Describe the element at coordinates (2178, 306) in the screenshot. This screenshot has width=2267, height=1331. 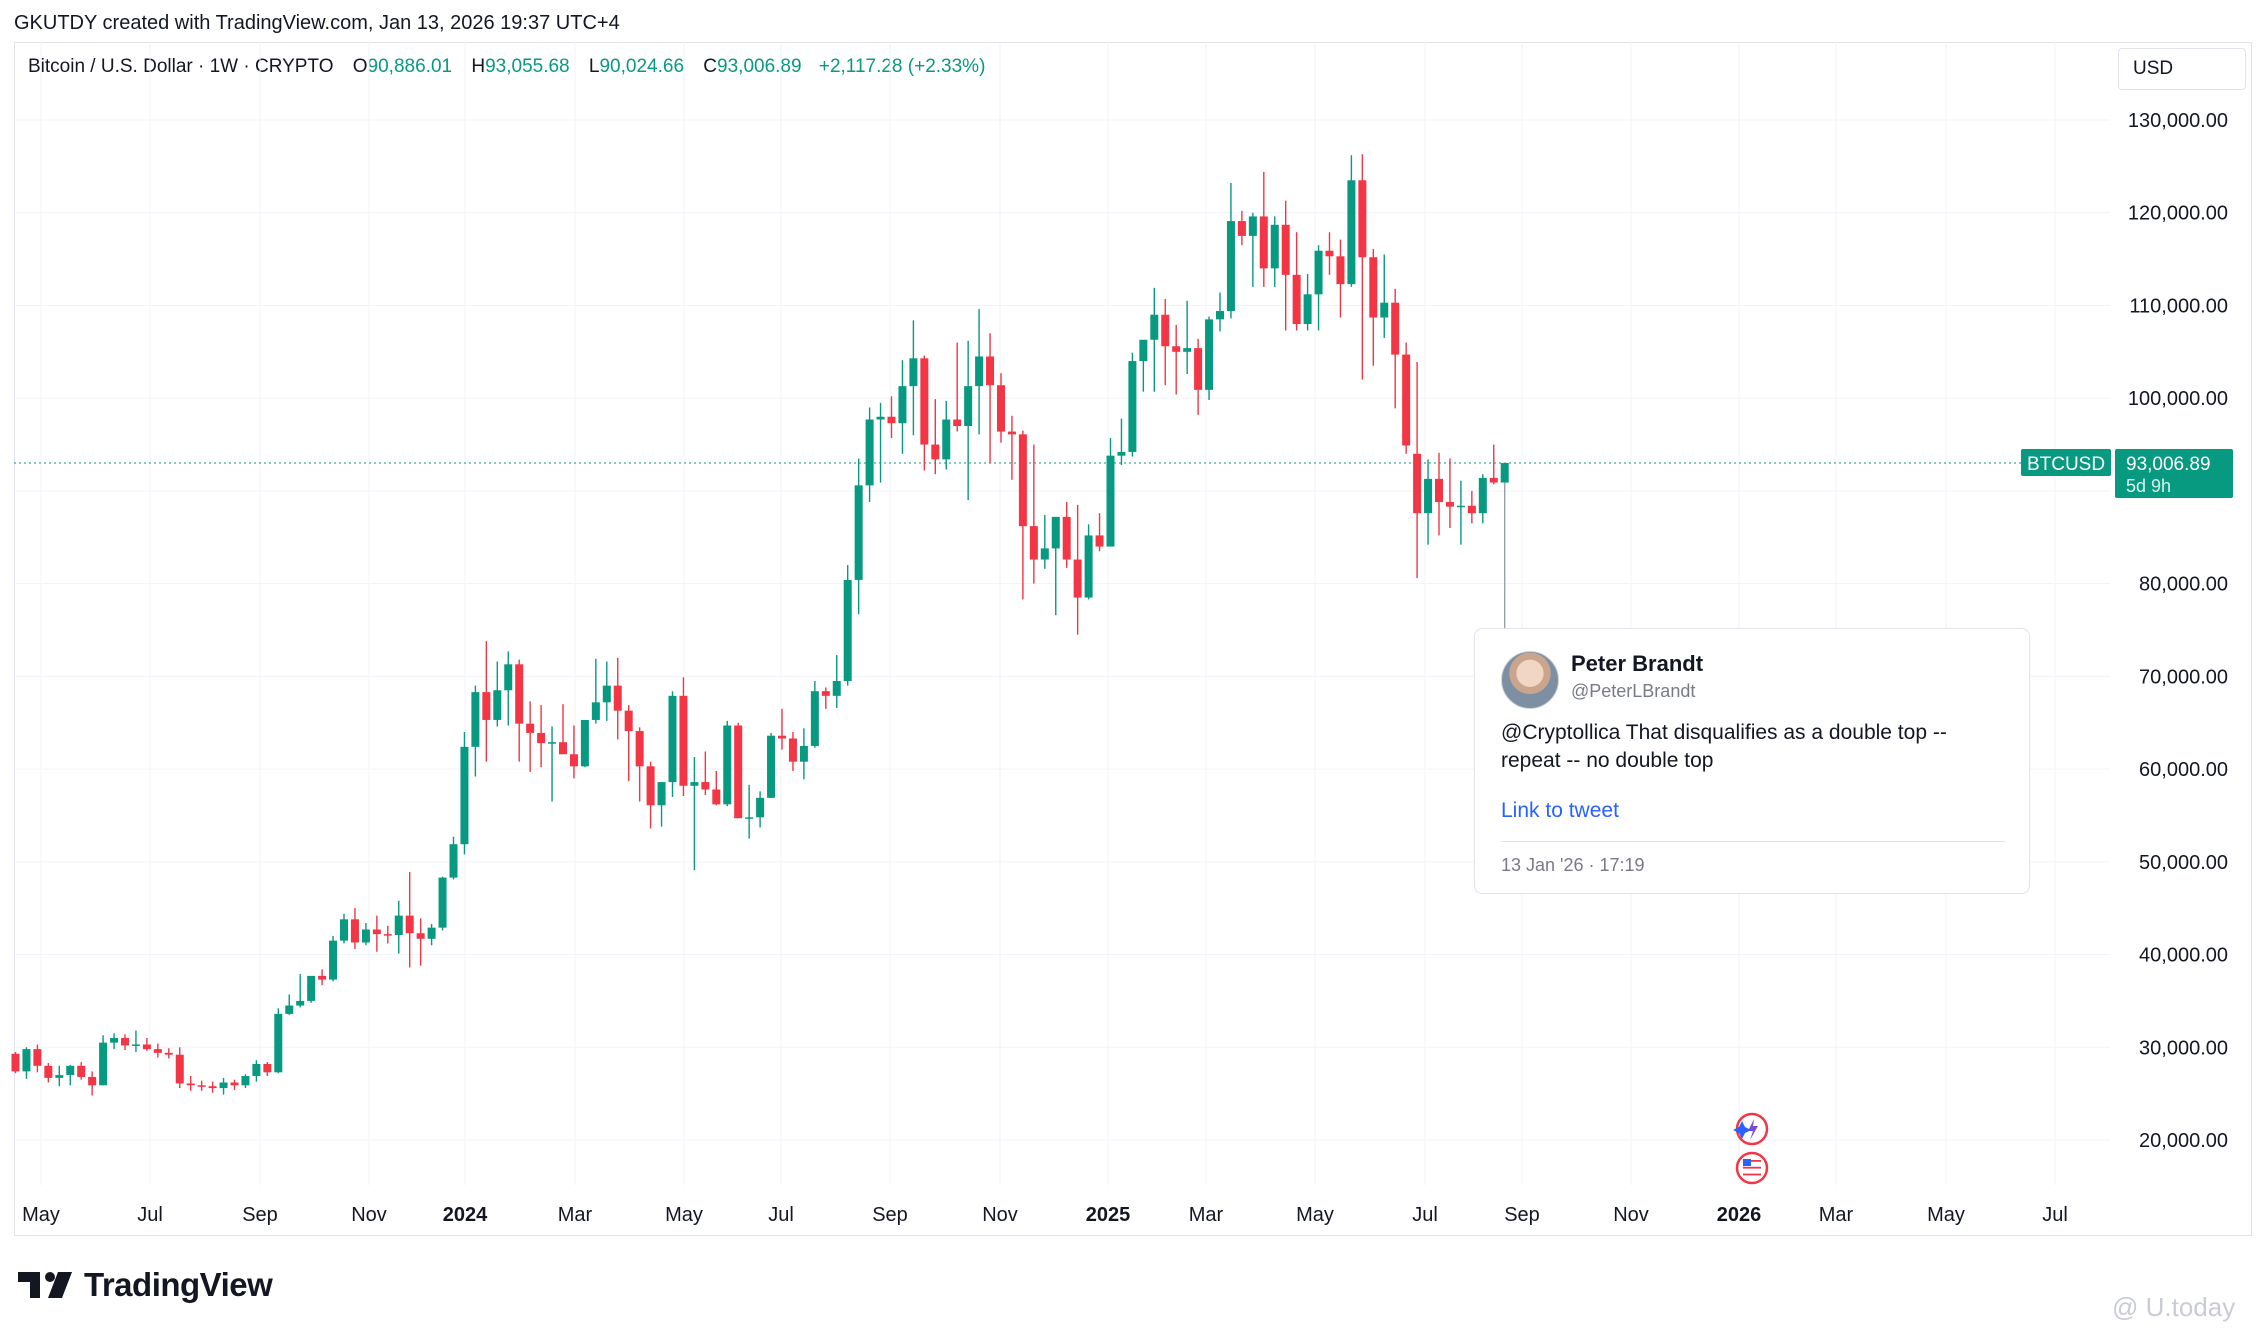
I see `y-tick-label: 110,000.00` at that location.